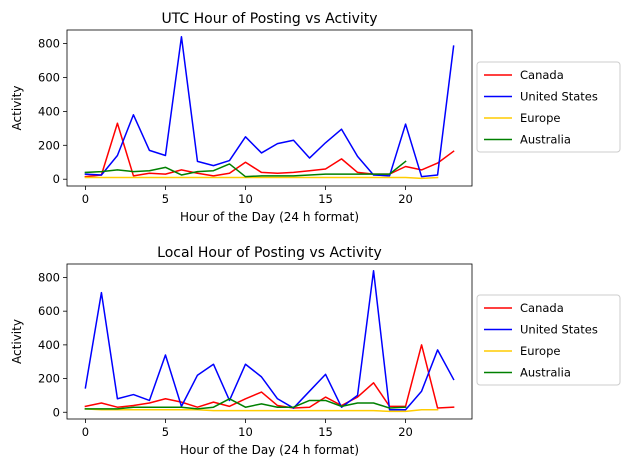  What do you see at coordinates (269, 376) in the screenshot?
I see `series-line-canada` at bounding box center [269, 376].